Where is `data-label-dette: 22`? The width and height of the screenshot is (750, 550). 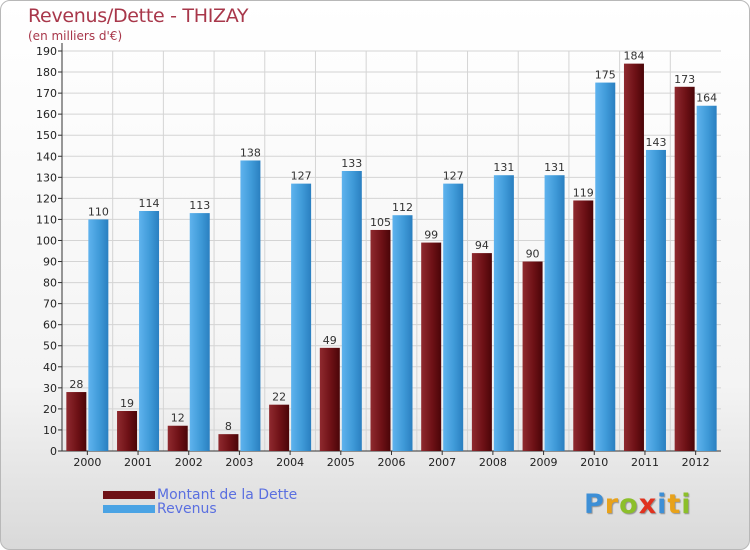
data-label-dette: 22 is located at coordinates (279, 397).